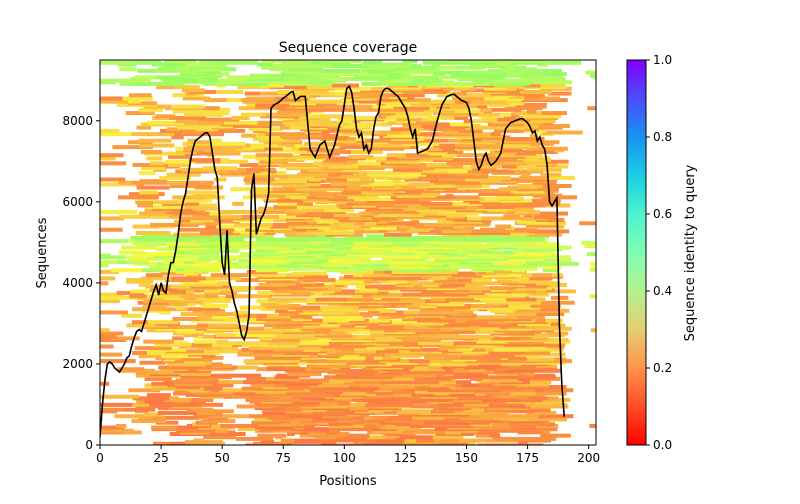 This screenshot has width=800, height=504. What do you see at coordinates (348, 481) in the screenshot?
I see `x-axis-label: Positions` at bounding box center [348, 481].